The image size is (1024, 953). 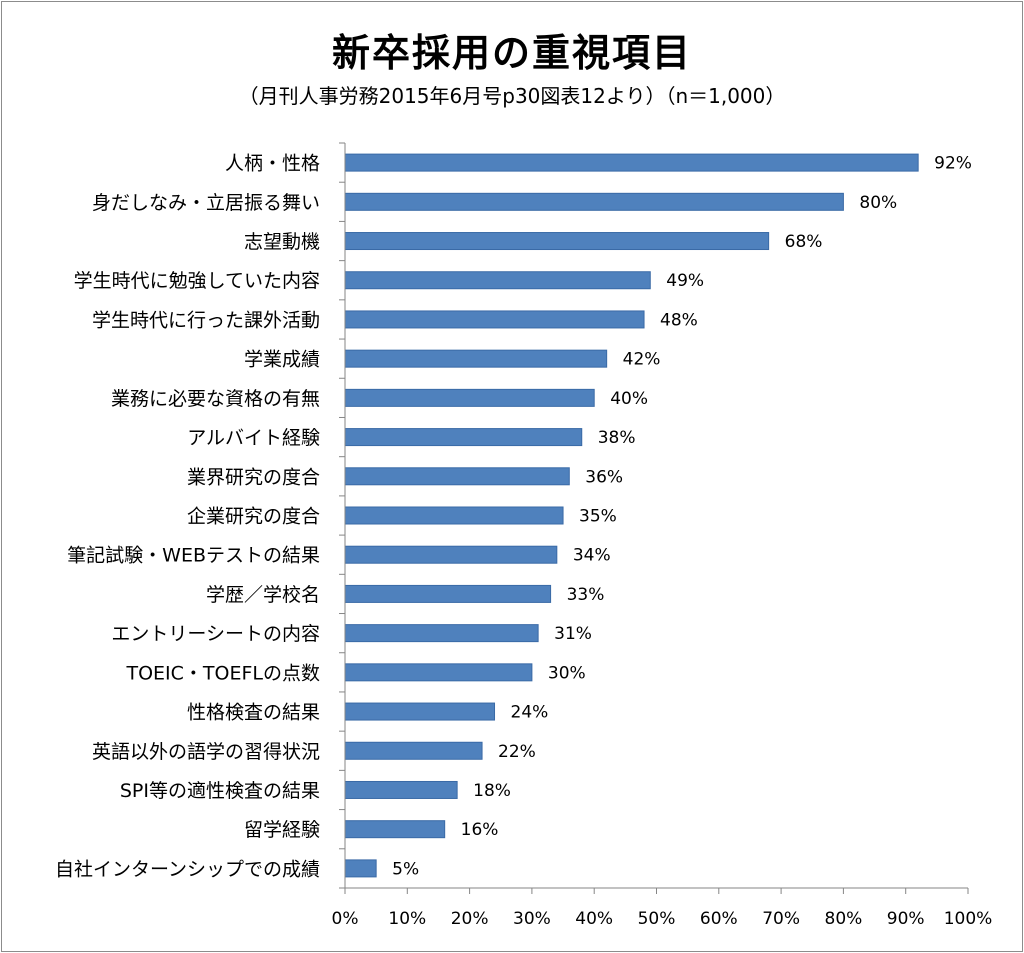 I want to click on category-label: 身だしなみ・立居振る舞い, so click(x=206, y=203).